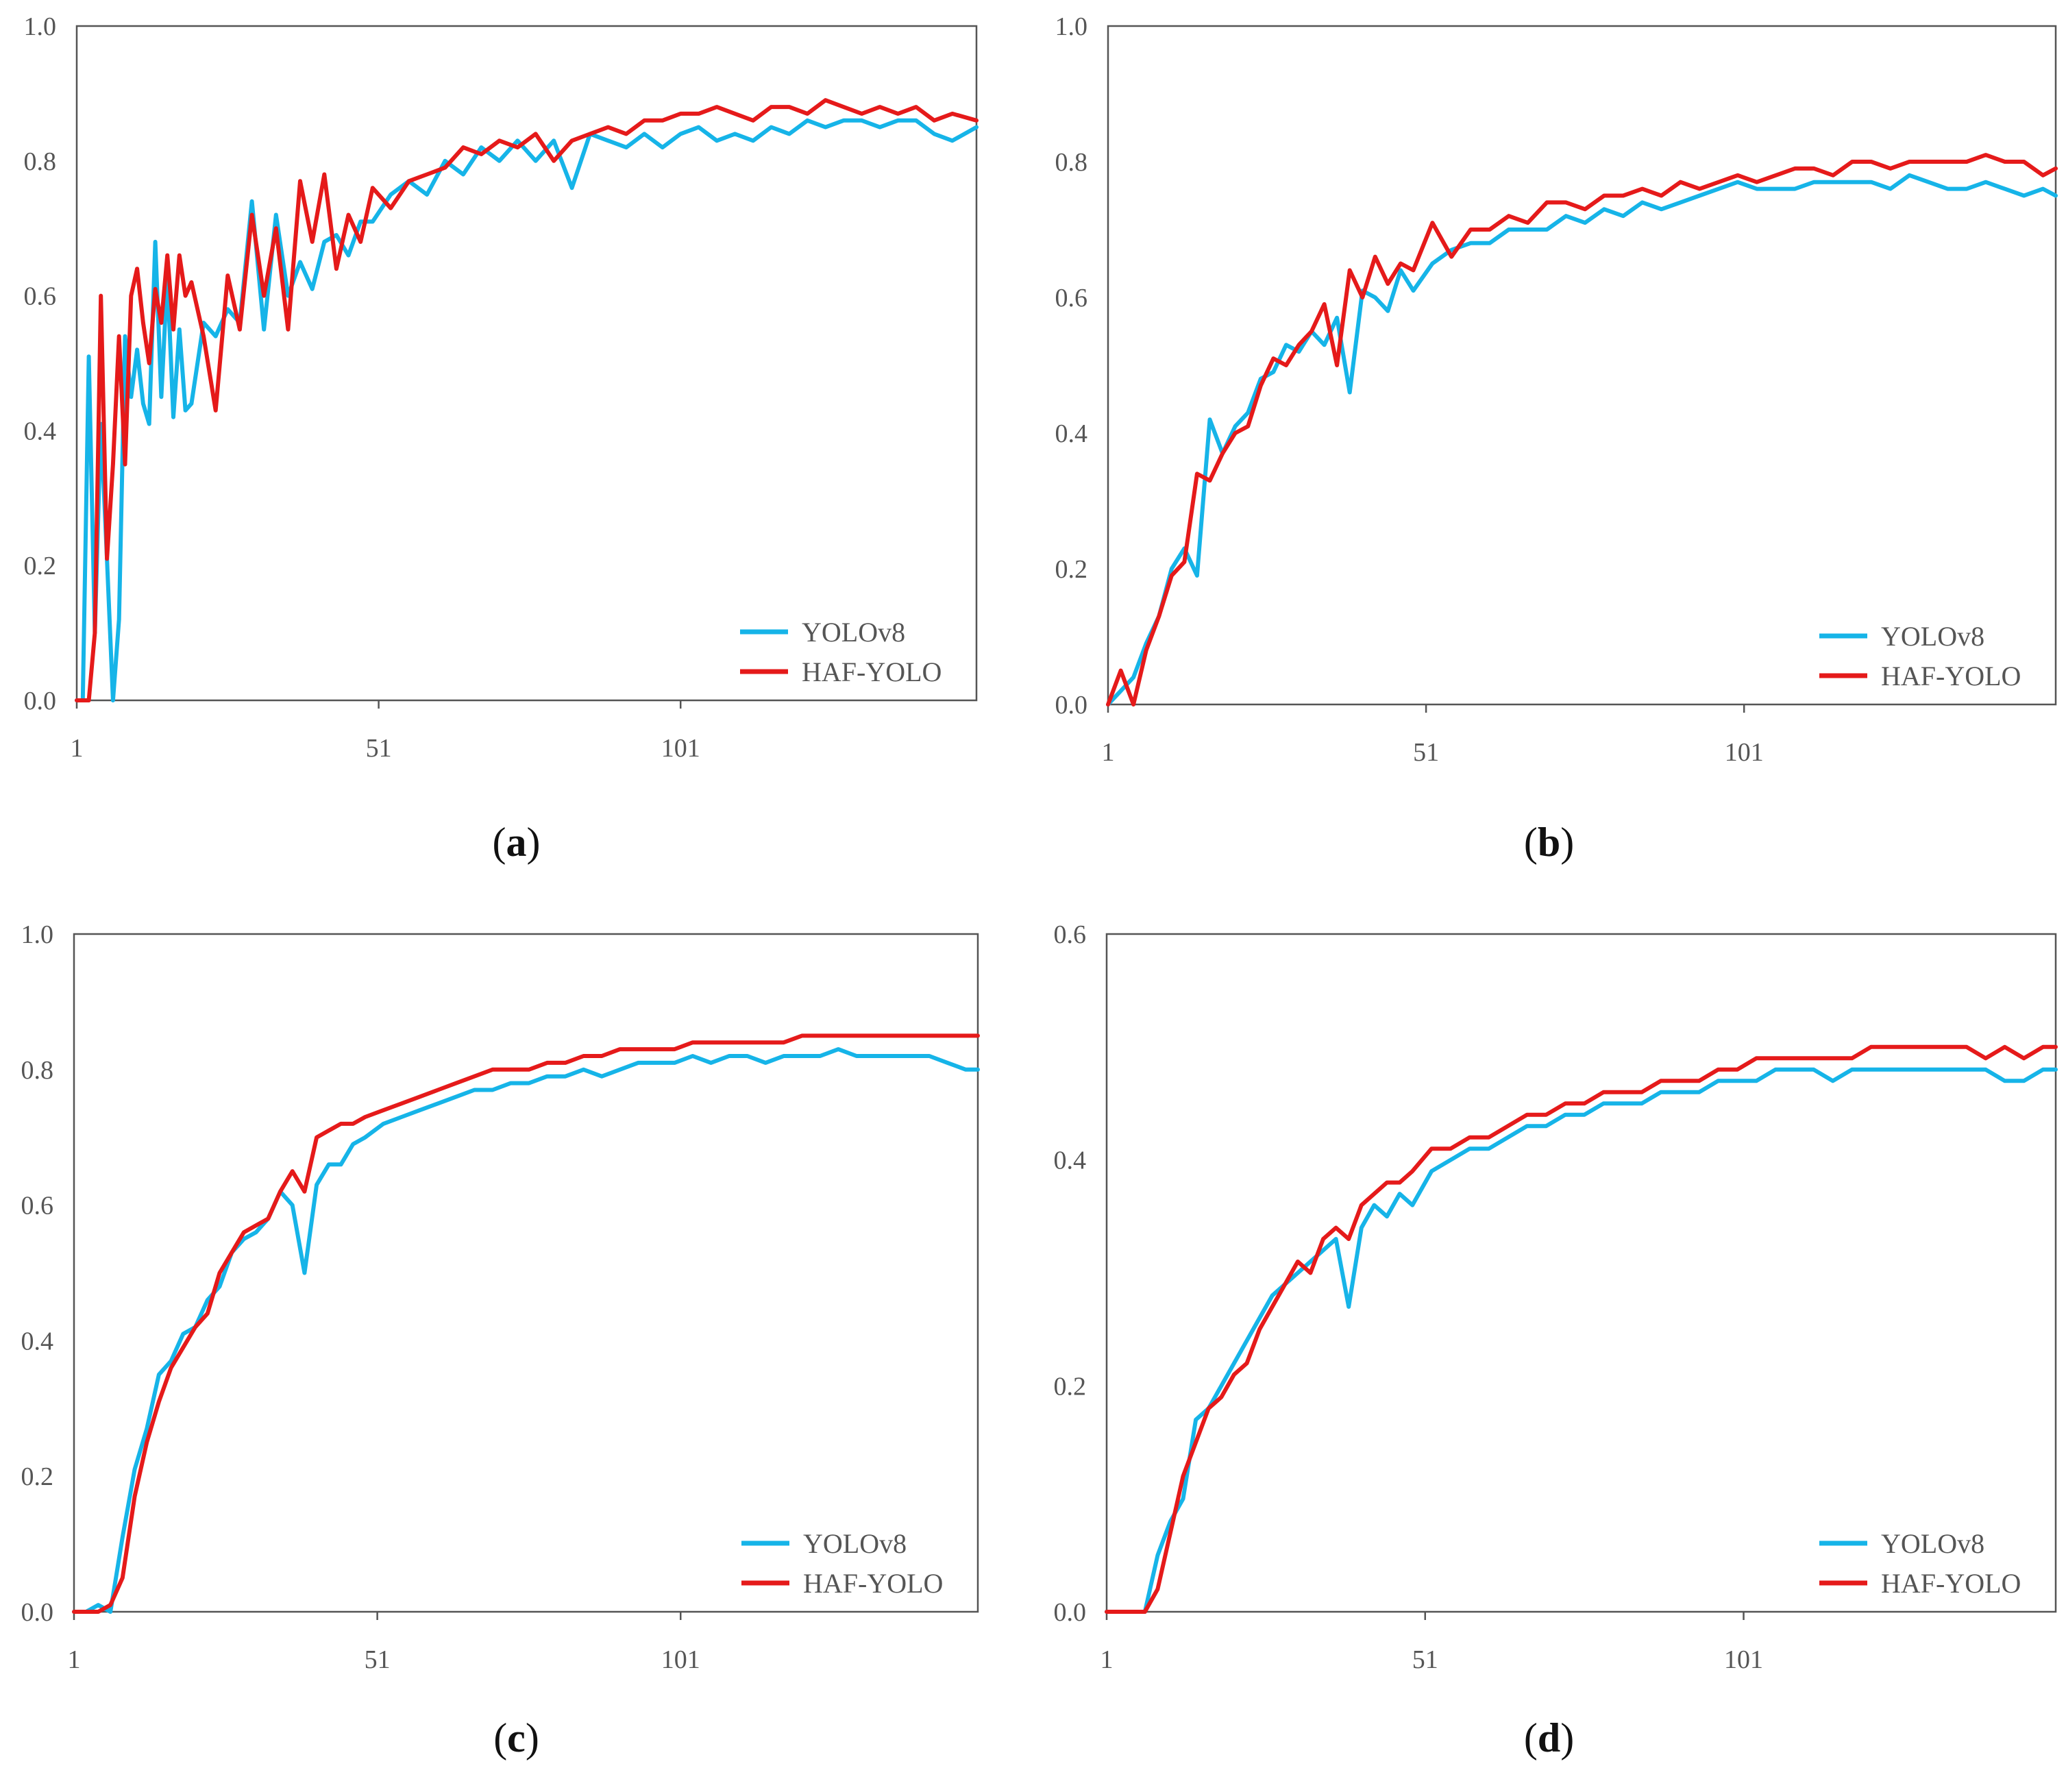 Image resolution: width=2066 pixels, height=1792 pixels. Describe the element at coordinates (1549, 842) in the screenshot. I see `caption-b: (b)` at that location.